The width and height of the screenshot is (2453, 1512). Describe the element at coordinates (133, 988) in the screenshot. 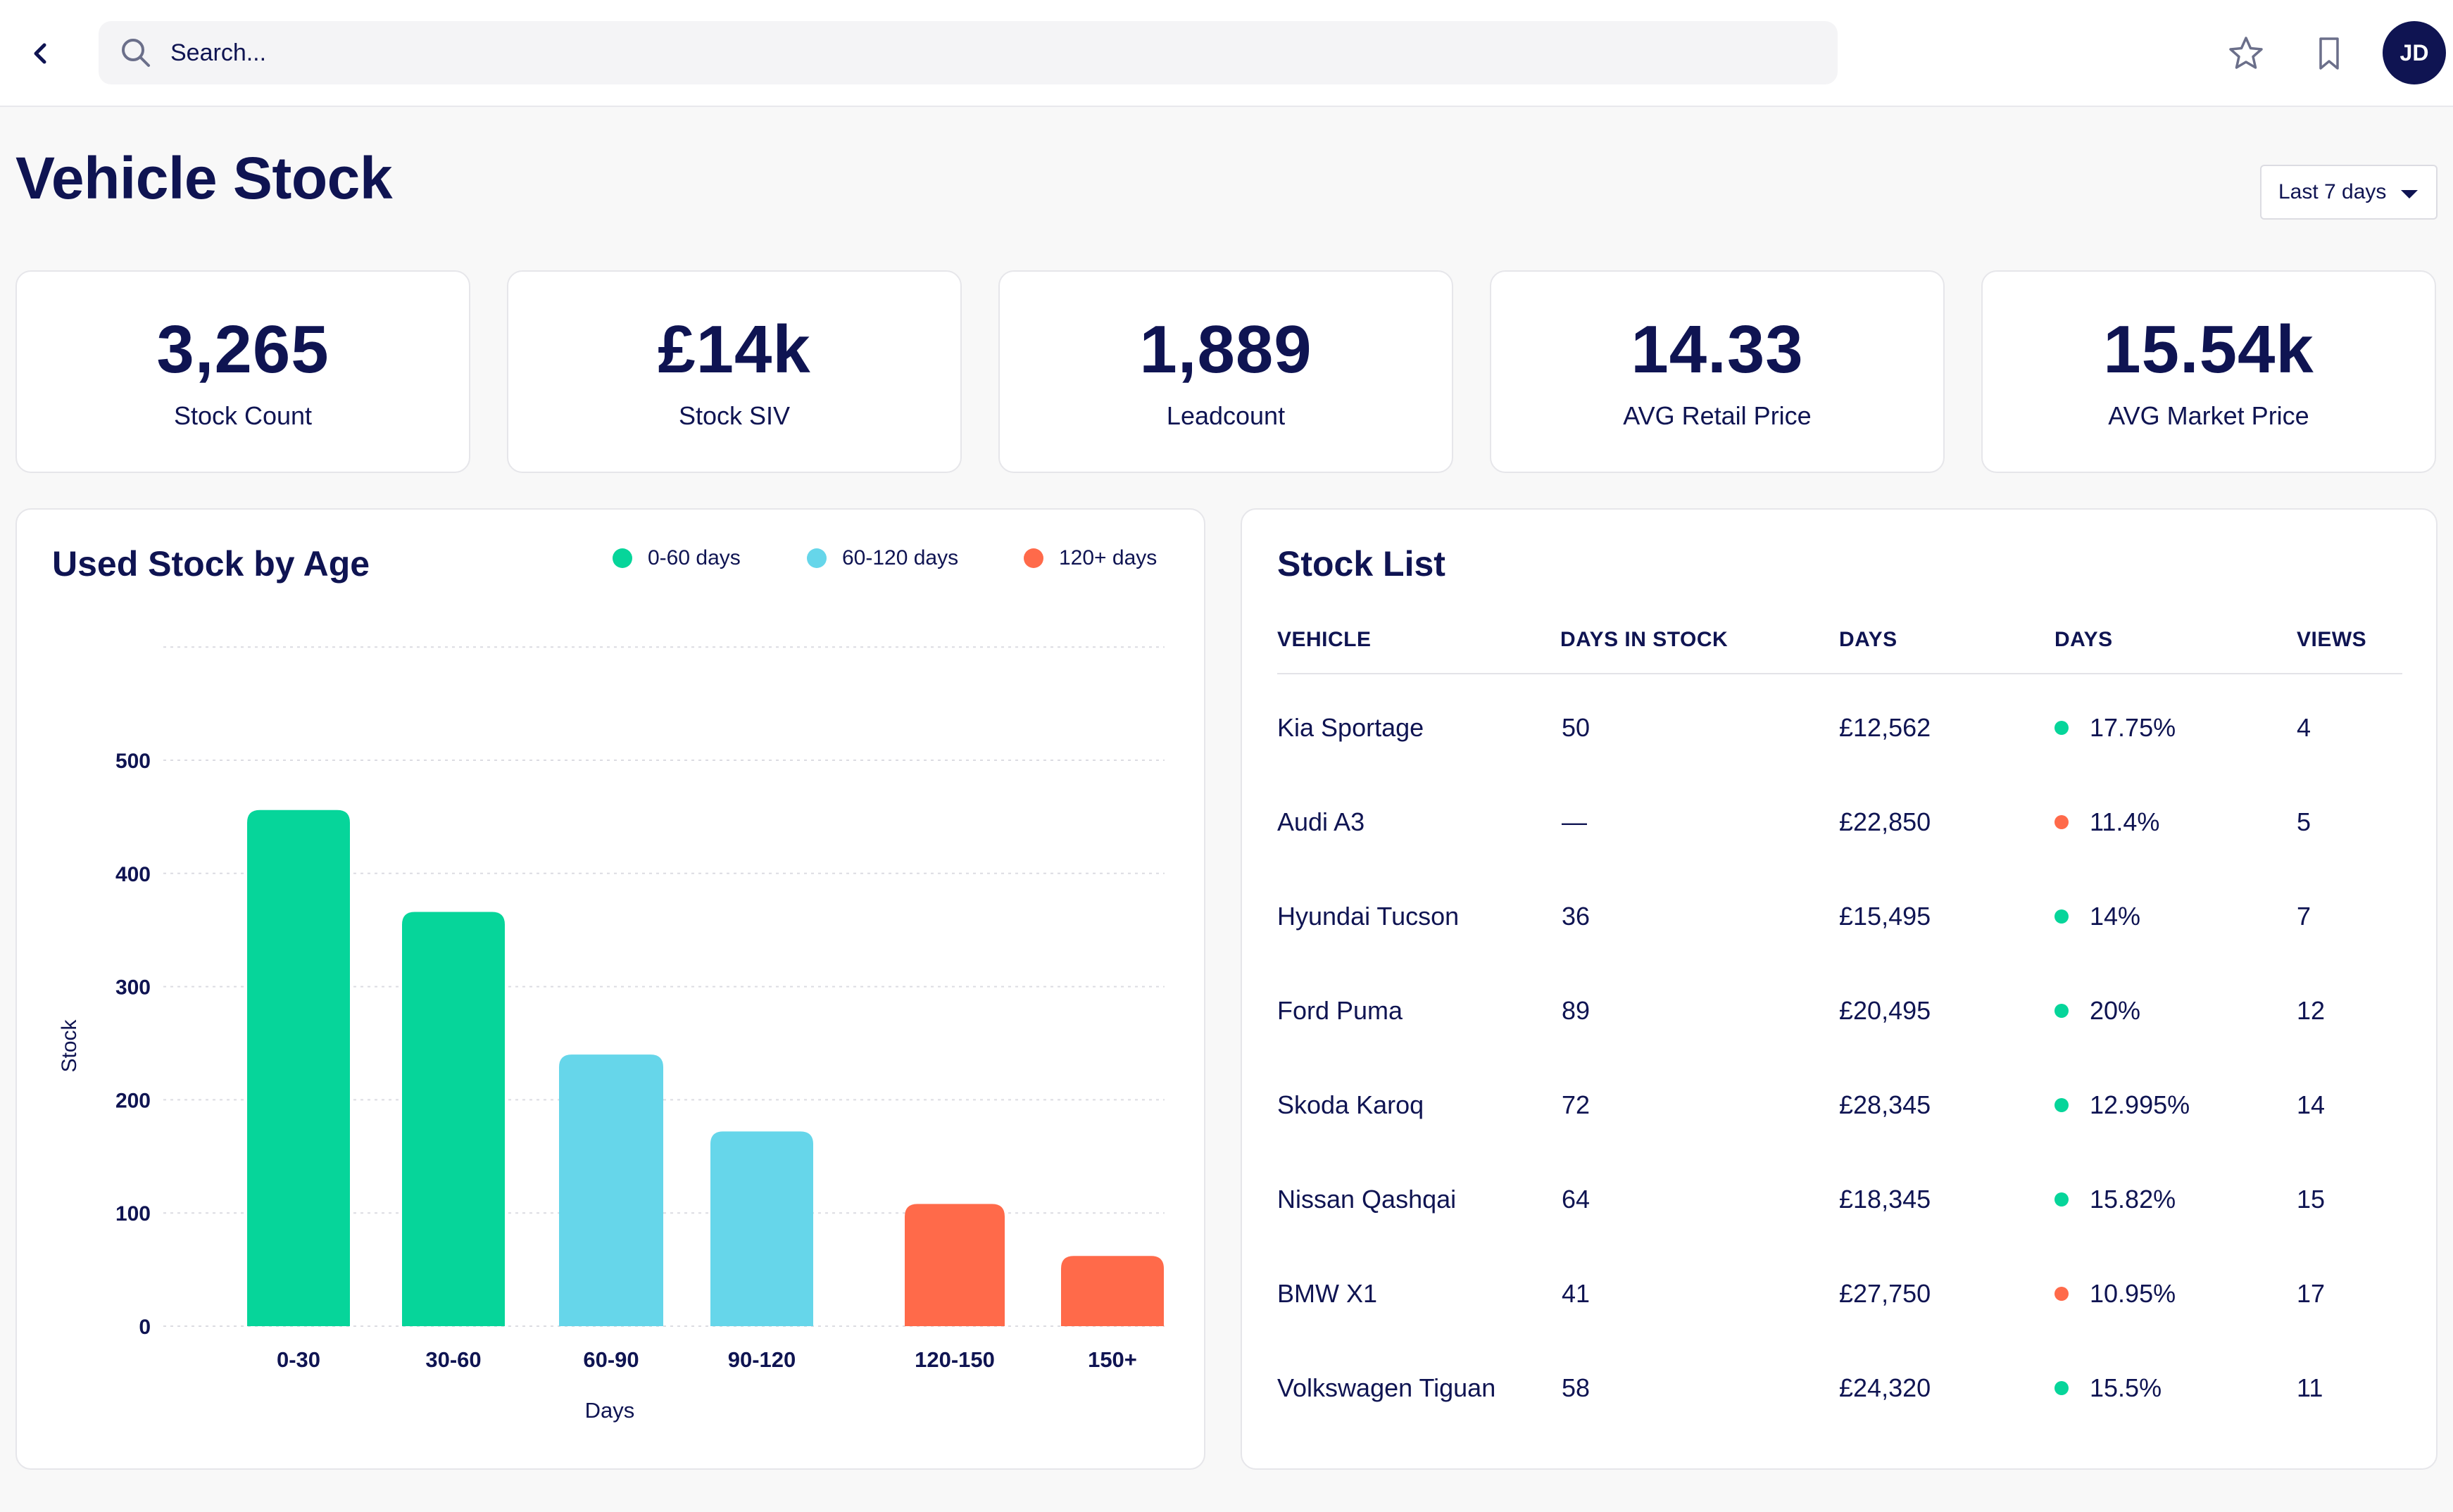

I see `y-tick-label: 300` at that location.